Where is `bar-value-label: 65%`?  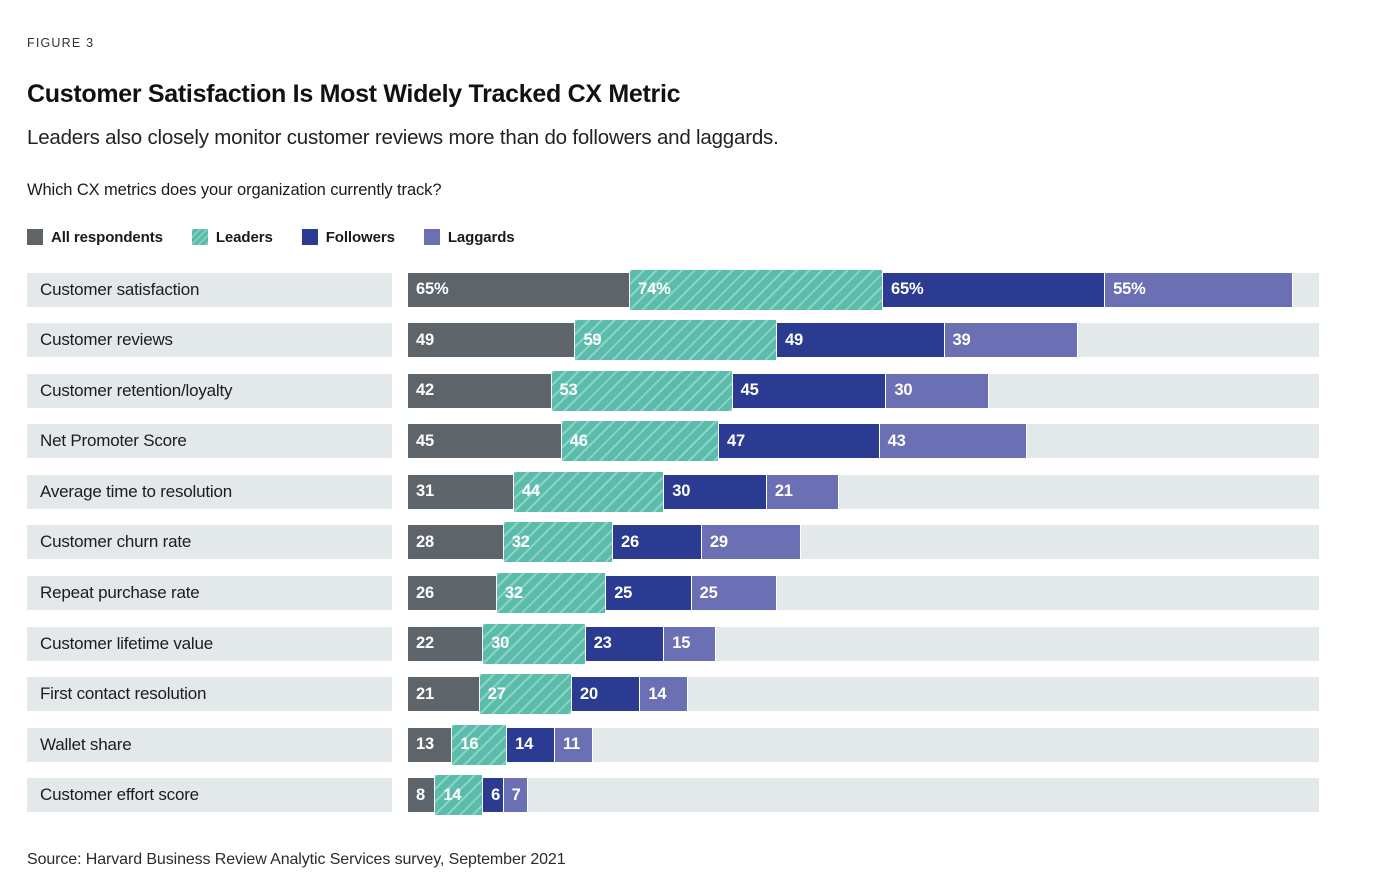 bar-value-label: 65% is located at coordinates (907, 289).